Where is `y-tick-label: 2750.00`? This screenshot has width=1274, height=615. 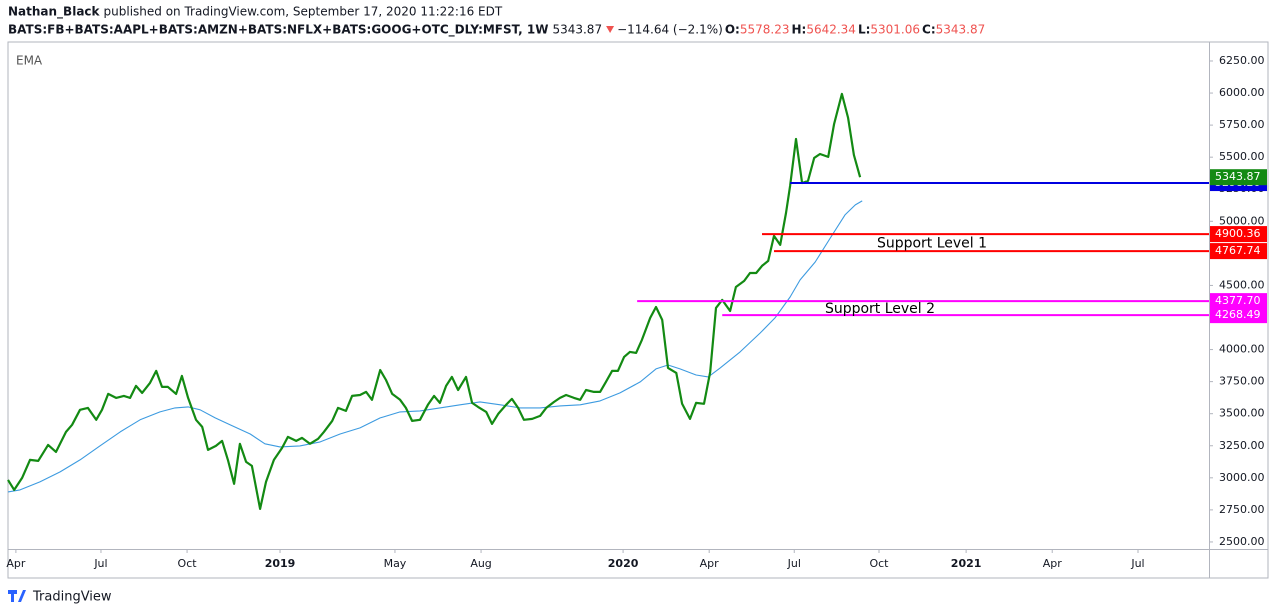 y-tick-label: 2750.00 is located at coordinates (1242, 509).